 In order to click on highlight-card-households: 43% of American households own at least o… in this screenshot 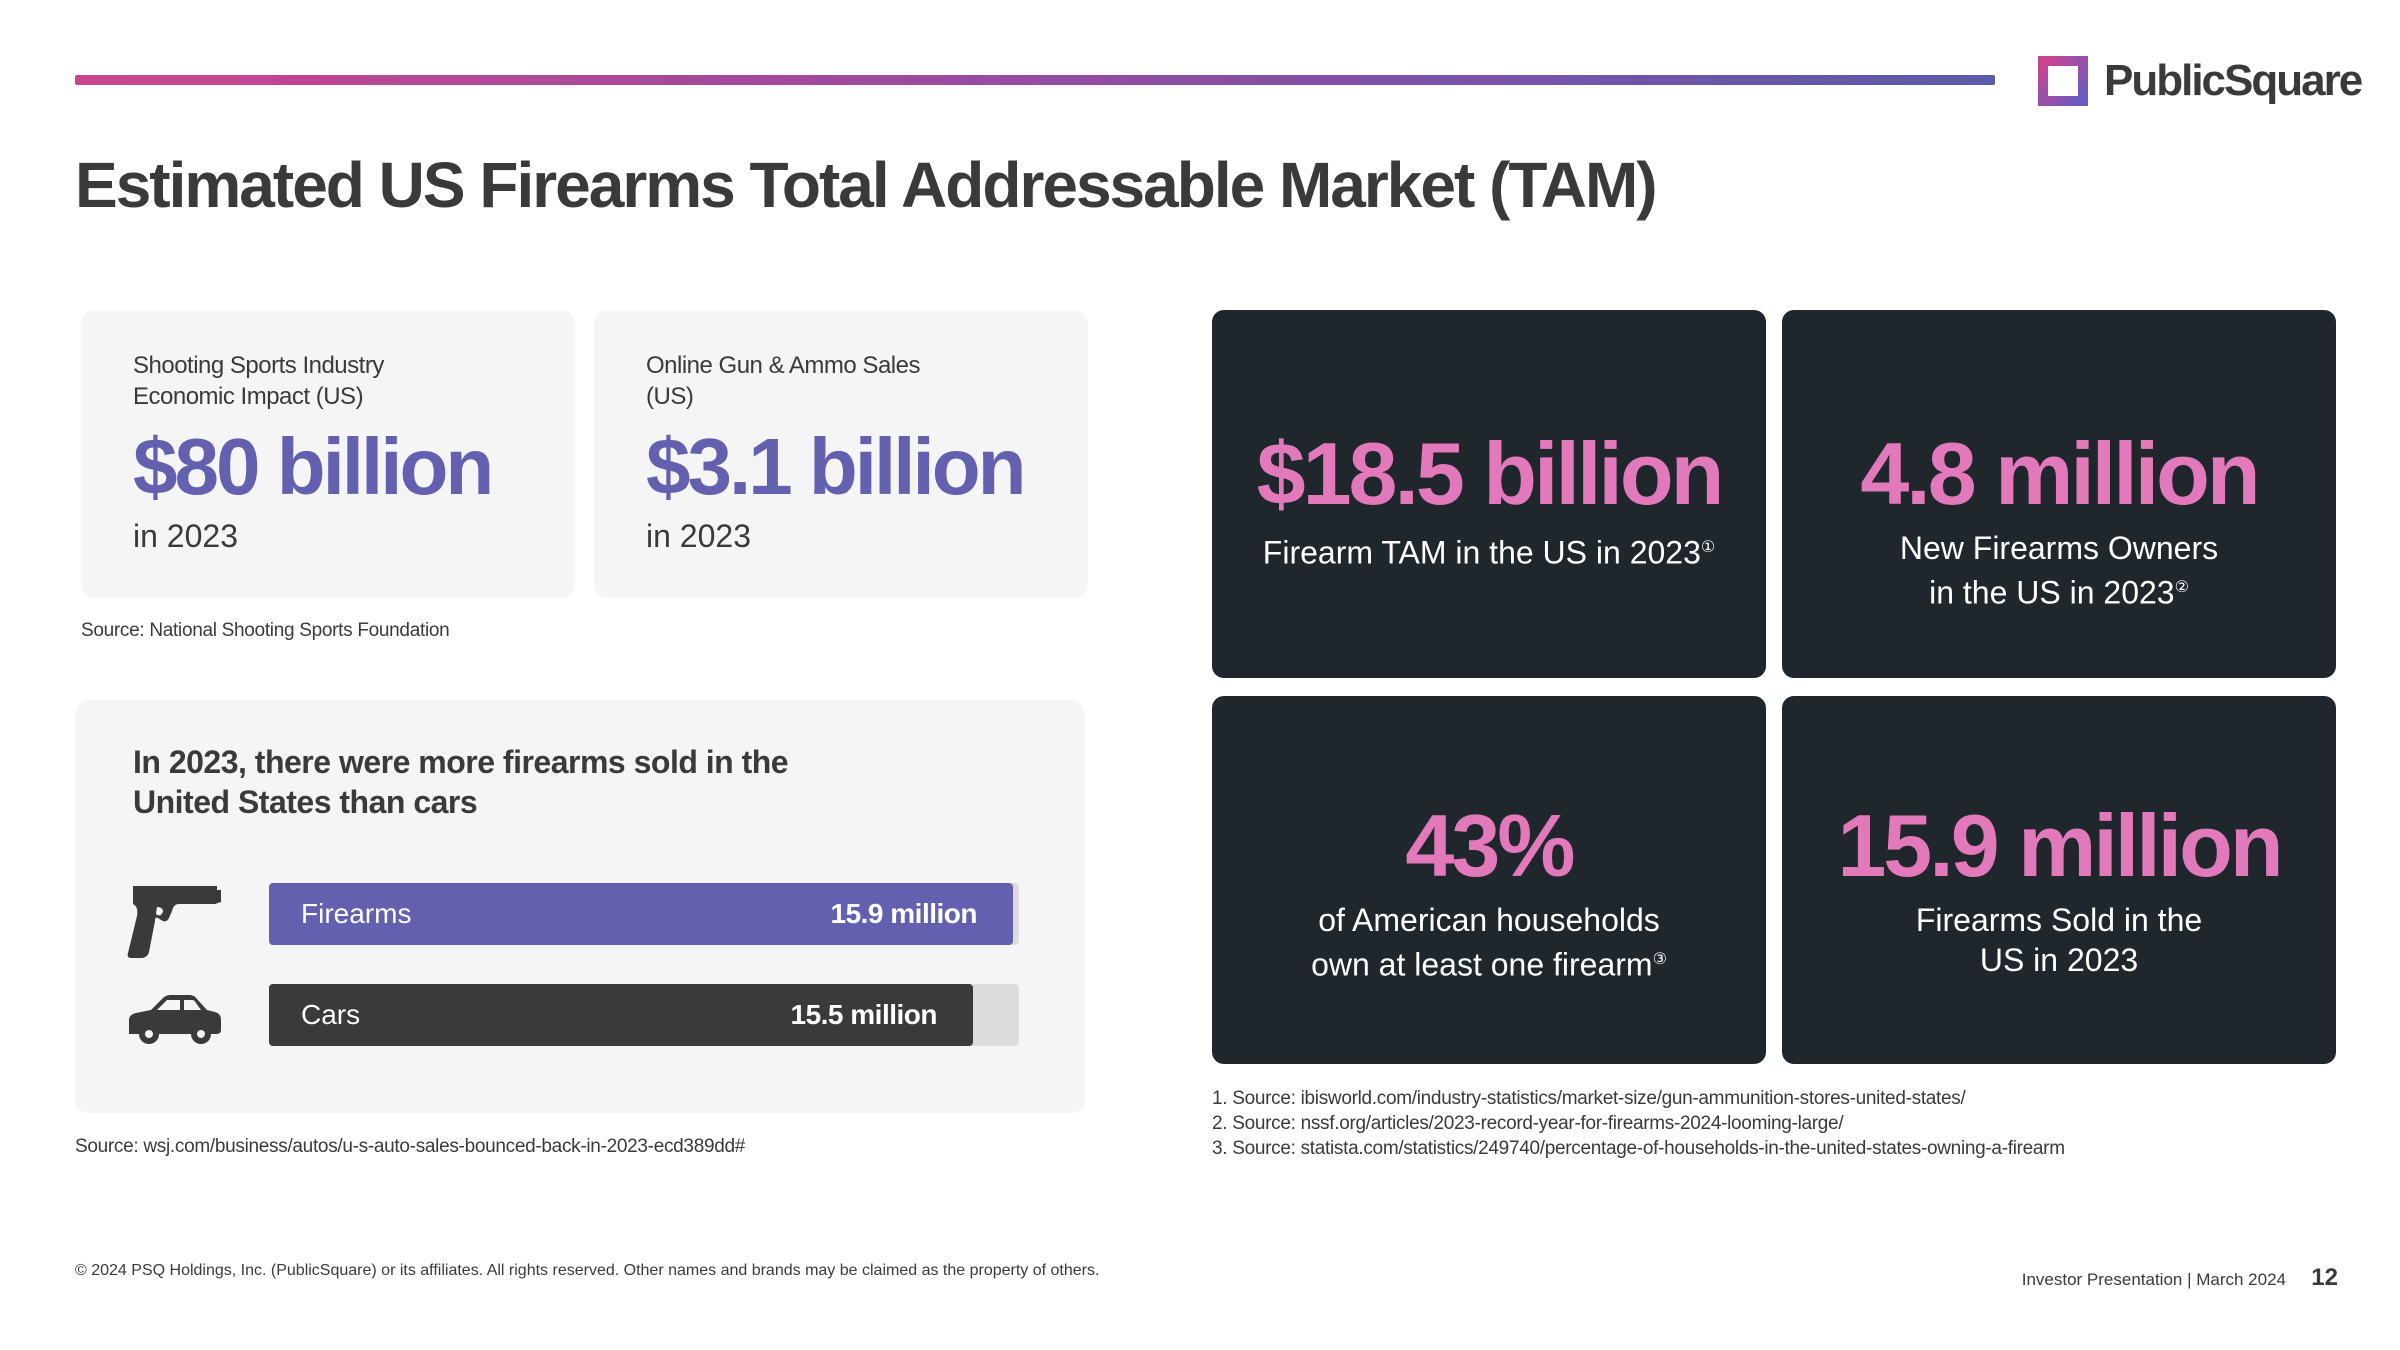, I will do `click(1489, 880)`.